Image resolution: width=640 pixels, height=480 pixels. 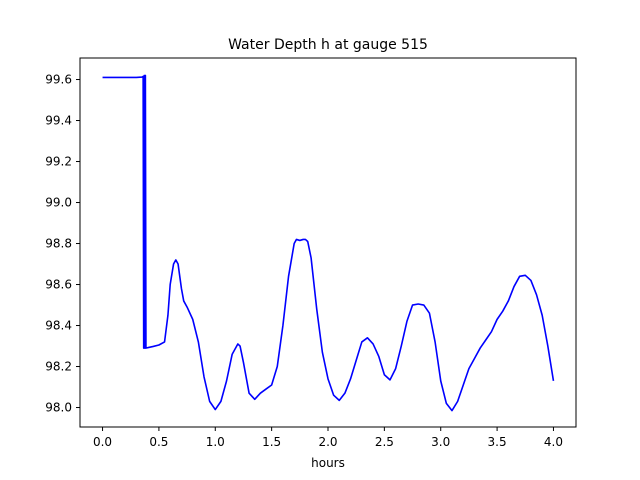 What do you see at coordinates (58, 367) in the screenshot?
I see `y-tick-label: 98.2` at bounding box center [58, 367].